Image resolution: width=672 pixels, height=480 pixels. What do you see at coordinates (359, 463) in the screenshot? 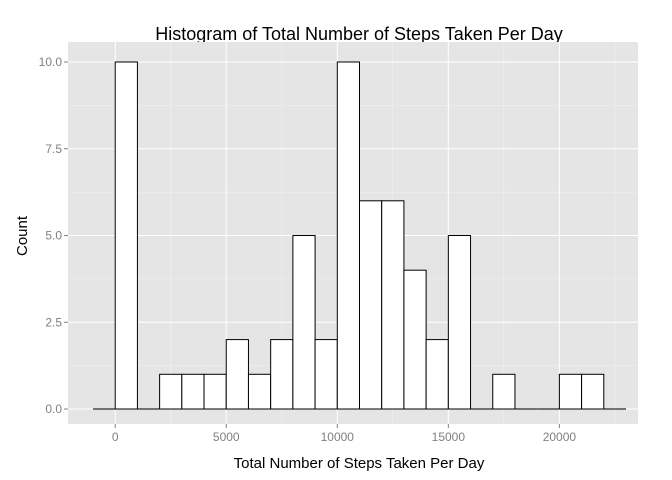
I see `x-axis-title: Total Number of Steps Taken Per Day` at bounding box center [359, 463].